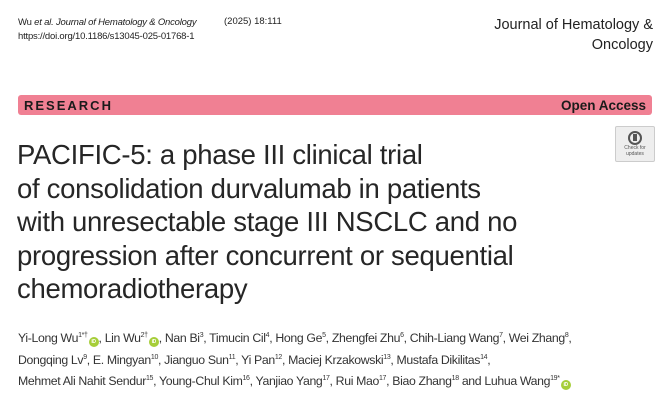 The image size is (670, 406). I want to click on article-type-band: RESEARCH Open Access, so click(335, 105).